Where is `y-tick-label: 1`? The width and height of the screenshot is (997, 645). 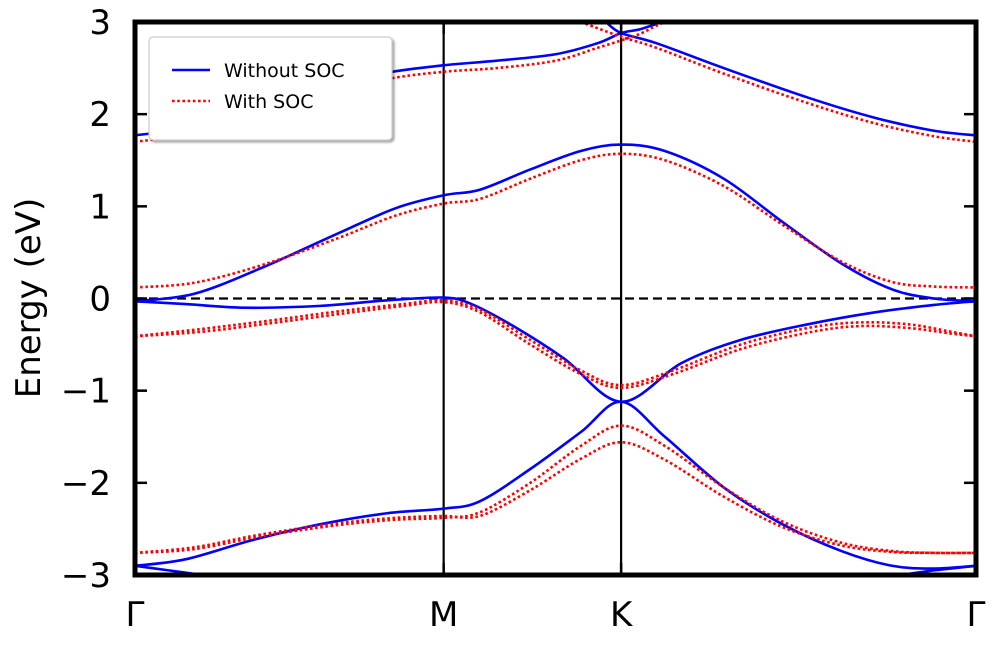
y-tick-label: 1 is located at coordinates (100, 207).